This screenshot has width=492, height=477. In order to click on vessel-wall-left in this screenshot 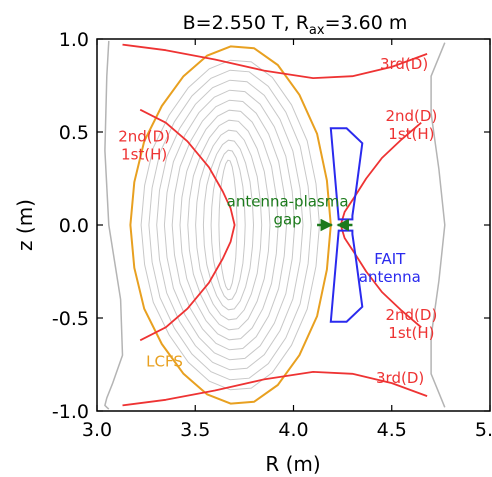, I will do `click(114, 225)`.